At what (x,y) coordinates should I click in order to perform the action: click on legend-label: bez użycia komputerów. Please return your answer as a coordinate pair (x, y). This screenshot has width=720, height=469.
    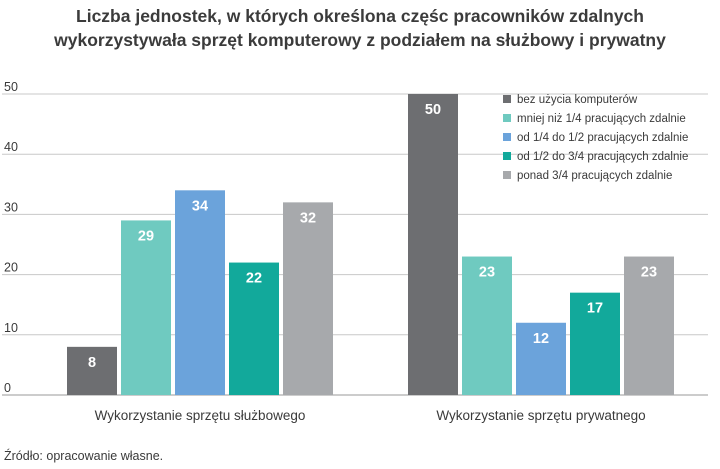
    Looking at the image, I should click on (577, 100).